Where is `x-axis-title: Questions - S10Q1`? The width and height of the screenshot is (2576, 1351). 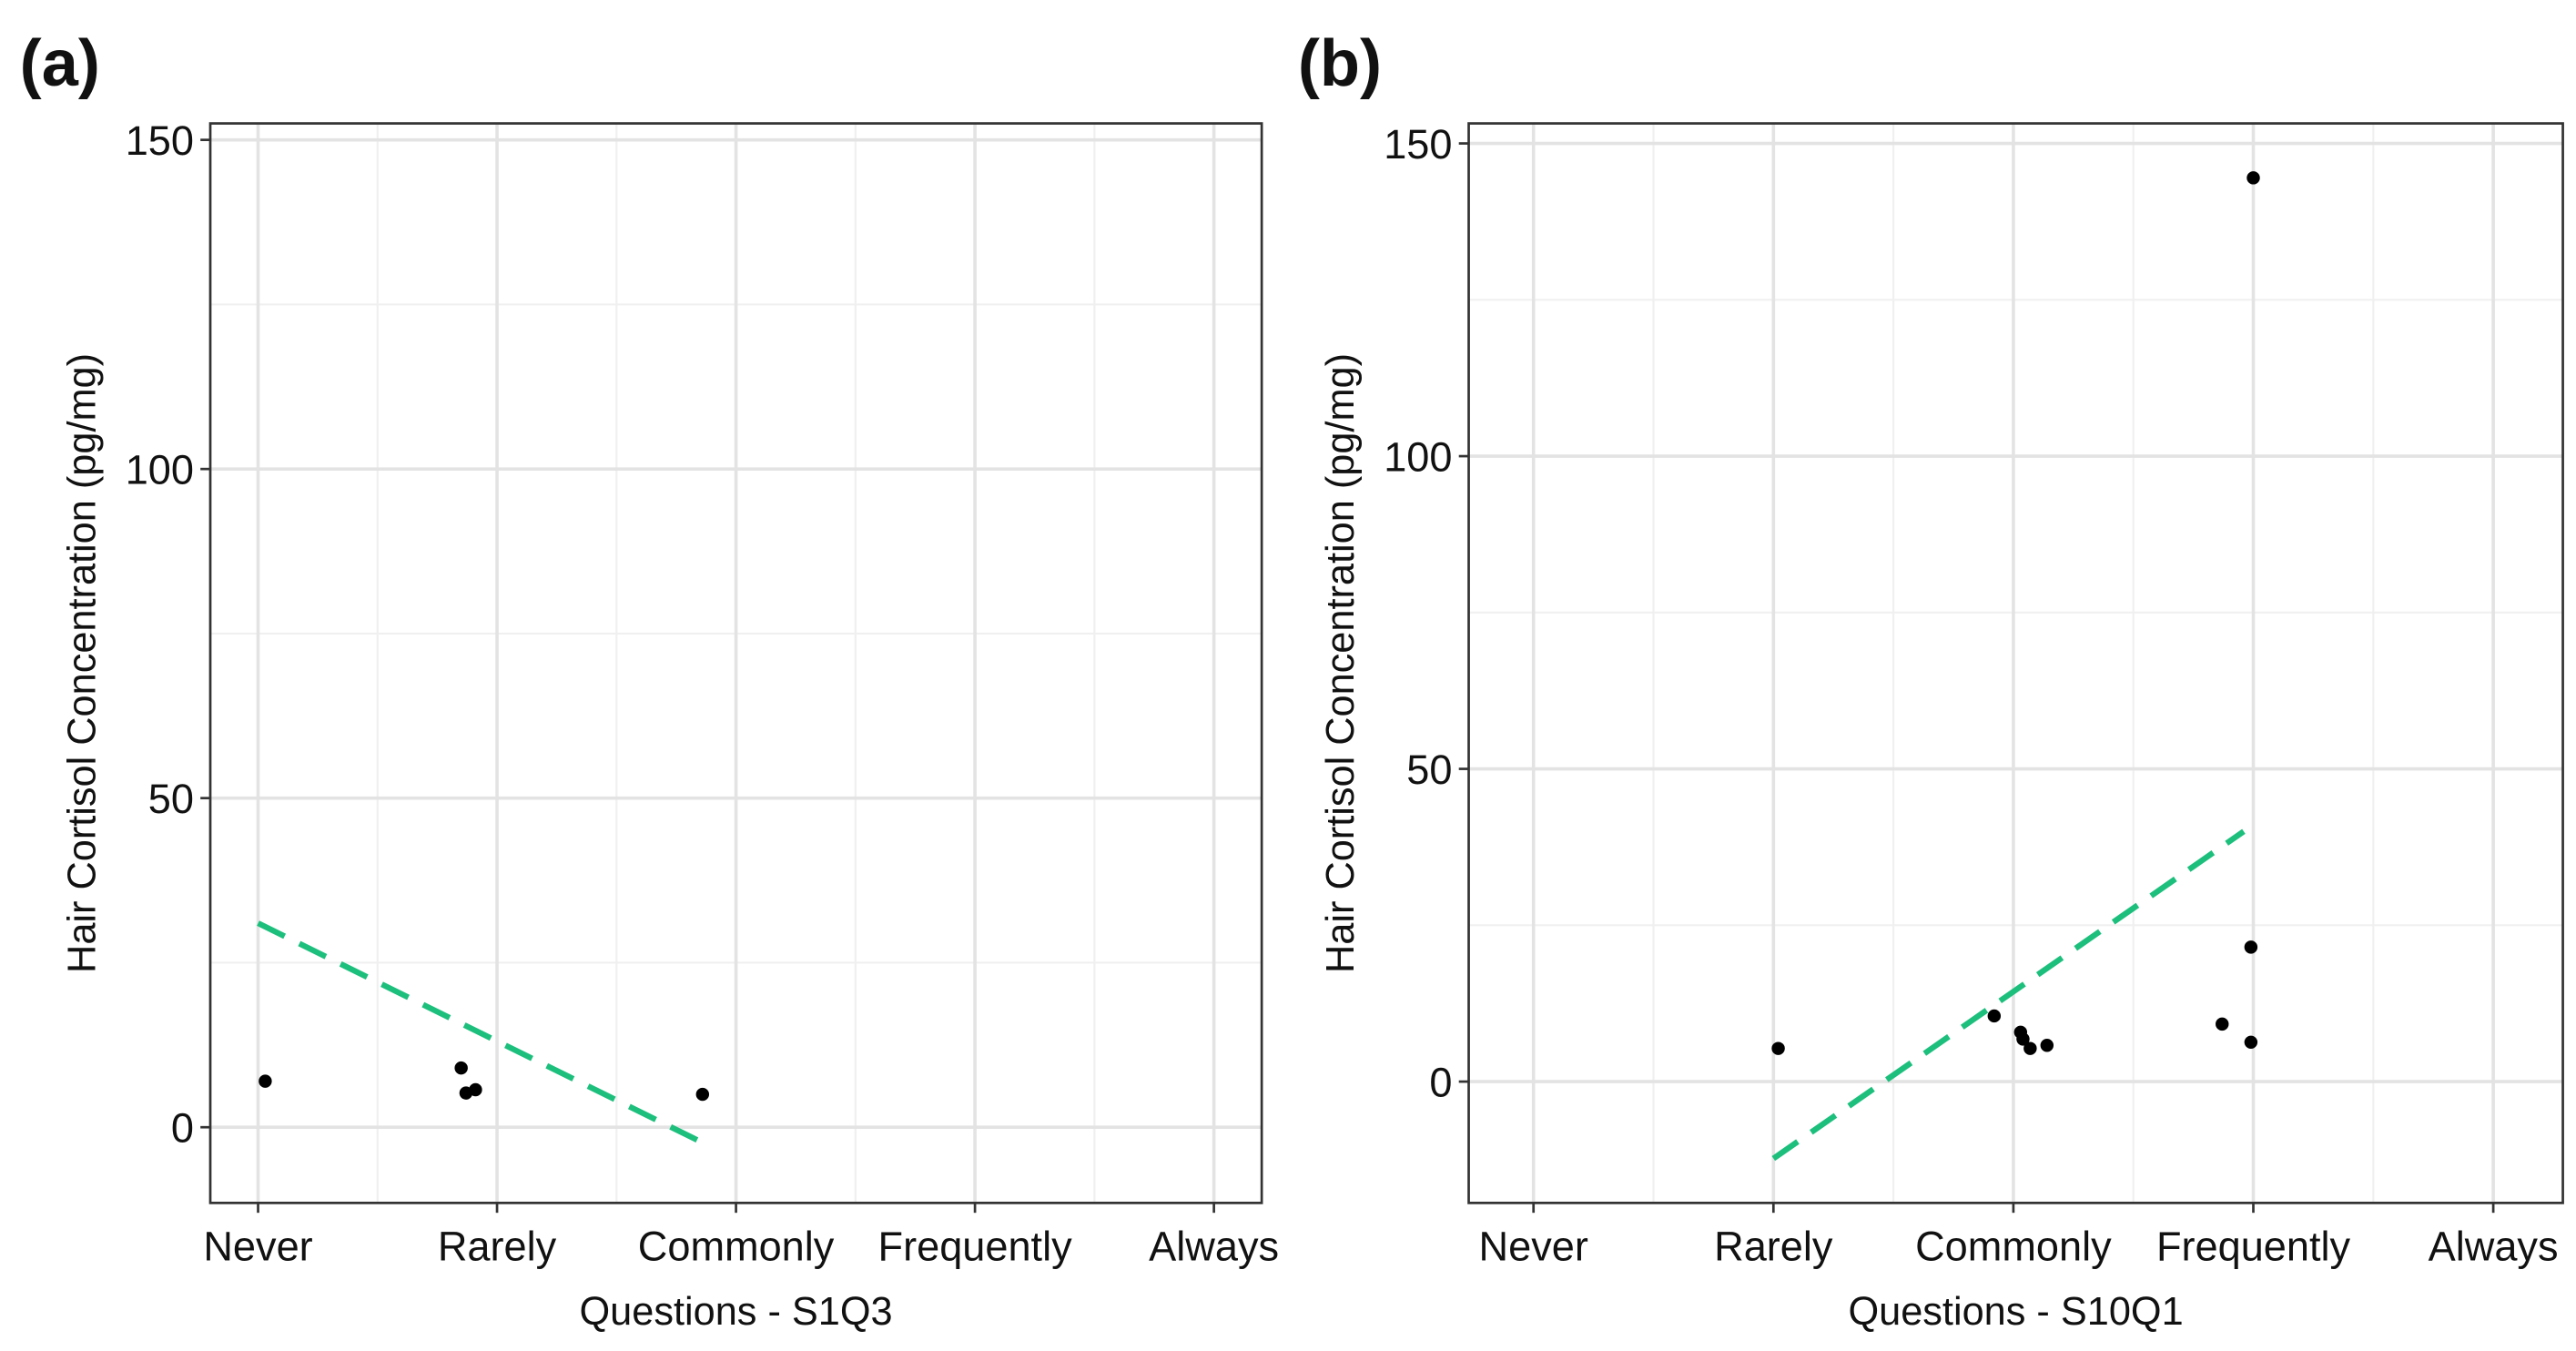 x-axis-title: Questions - S10Q1 is located at coordinates (2016, 1312).